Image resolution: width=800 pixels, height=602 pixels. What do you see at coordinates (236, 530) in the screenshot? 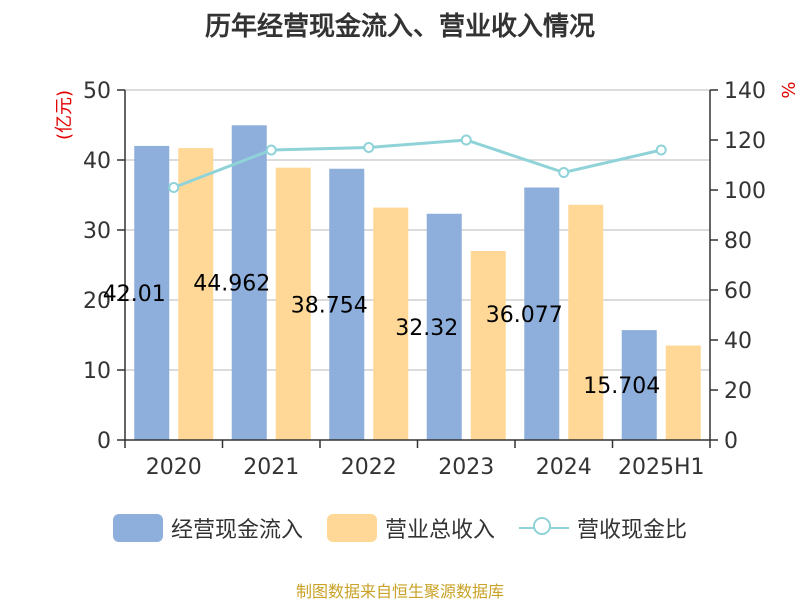
I see `legend-label-cash-inflow: 经营现金流入` at bounding box center [236, 530].